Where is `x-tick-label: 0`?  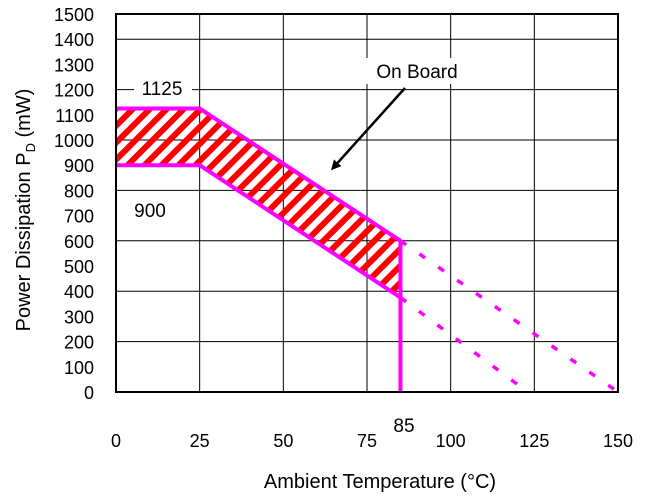
x-tick-label: 0 is located at coordinates (116, 441).